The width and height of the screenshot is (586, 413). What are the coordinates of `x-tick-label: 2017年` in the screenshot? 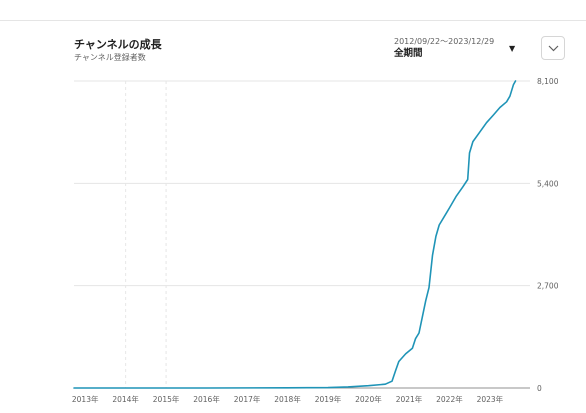 It's located at (247, 399).